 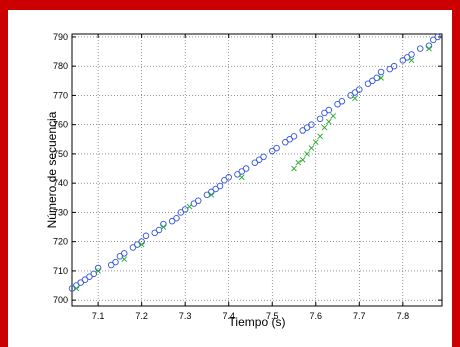 What do you see at coordinates (4, 173) in the screenshot?
I see `frame-left-border` at bounding box center [4, 173].